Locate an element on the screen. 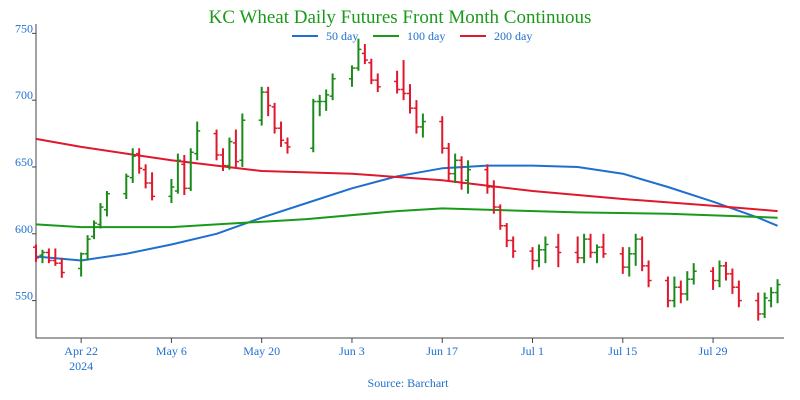 Image resolution: width=800 pixels, height=400 pixels. y-tick-label: 550 is located at coordinates (24, 296).